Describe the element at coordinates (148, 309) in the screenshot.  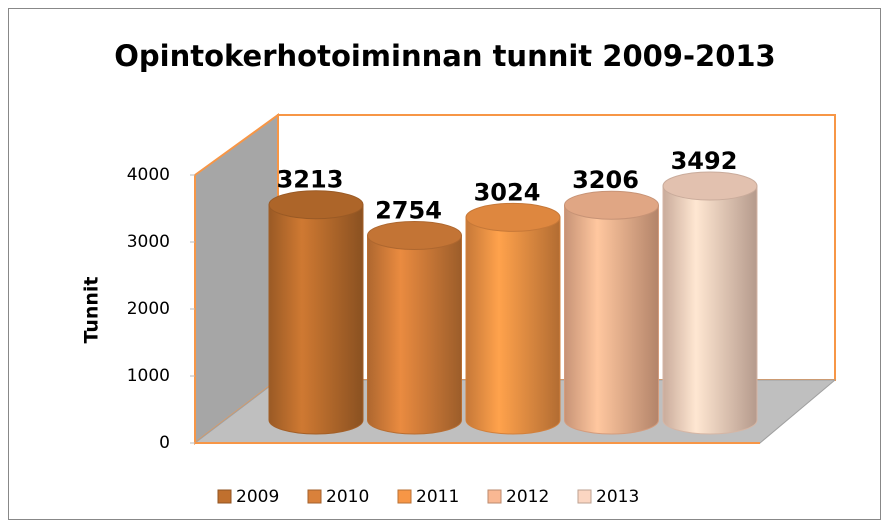
I see `y-tick-label: 2000` at that location.